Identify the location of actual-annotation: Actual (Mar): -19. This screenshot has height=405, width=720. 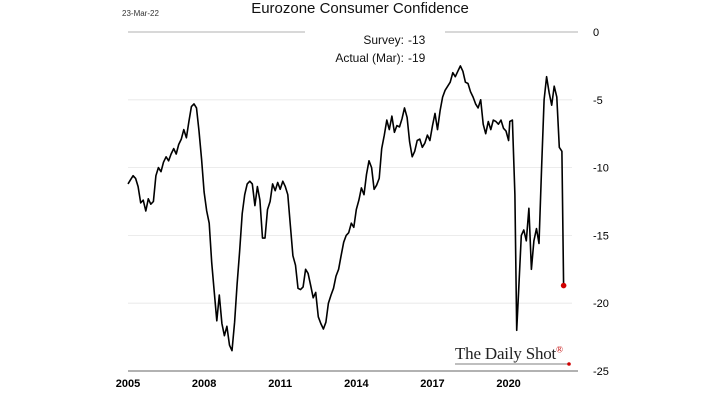
(375, 58).